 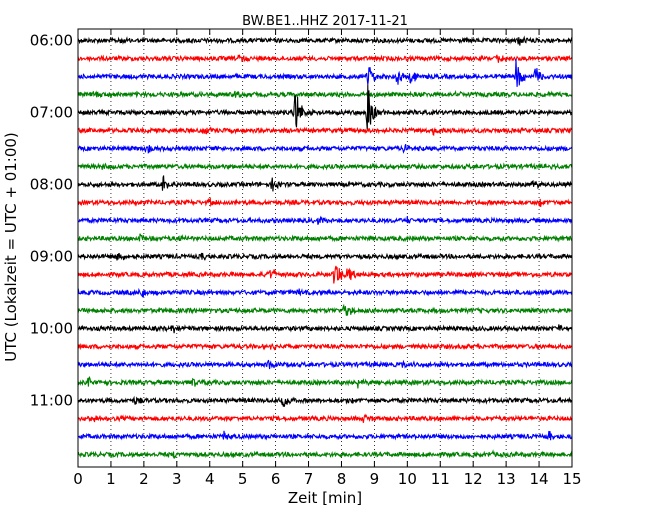 I want to click on x-tick-label: 8, so click(x=342, y=479).